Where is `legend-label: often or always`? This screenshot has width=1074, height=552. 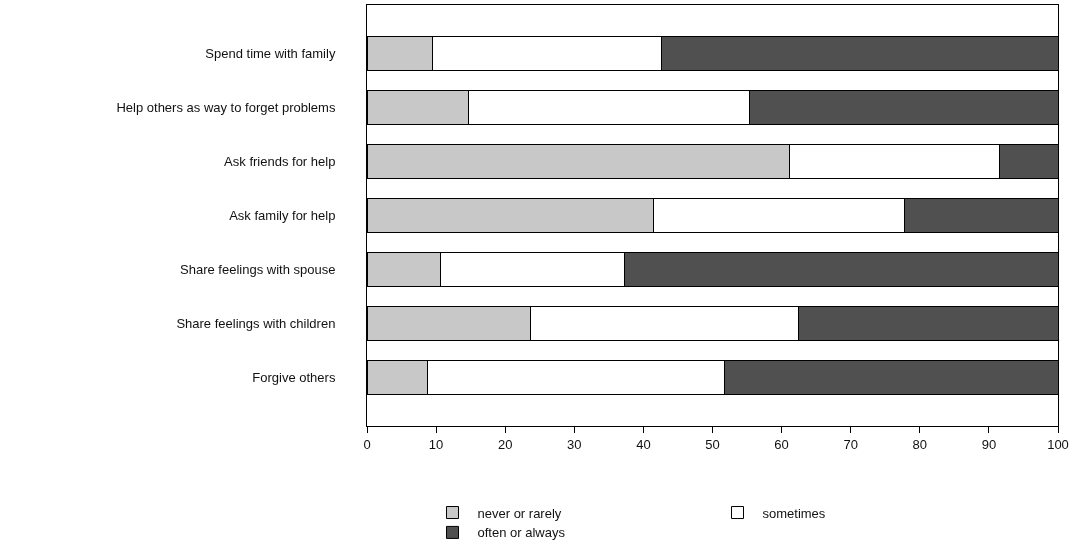
legend-label: often or always is located at coordinates (521, 533).